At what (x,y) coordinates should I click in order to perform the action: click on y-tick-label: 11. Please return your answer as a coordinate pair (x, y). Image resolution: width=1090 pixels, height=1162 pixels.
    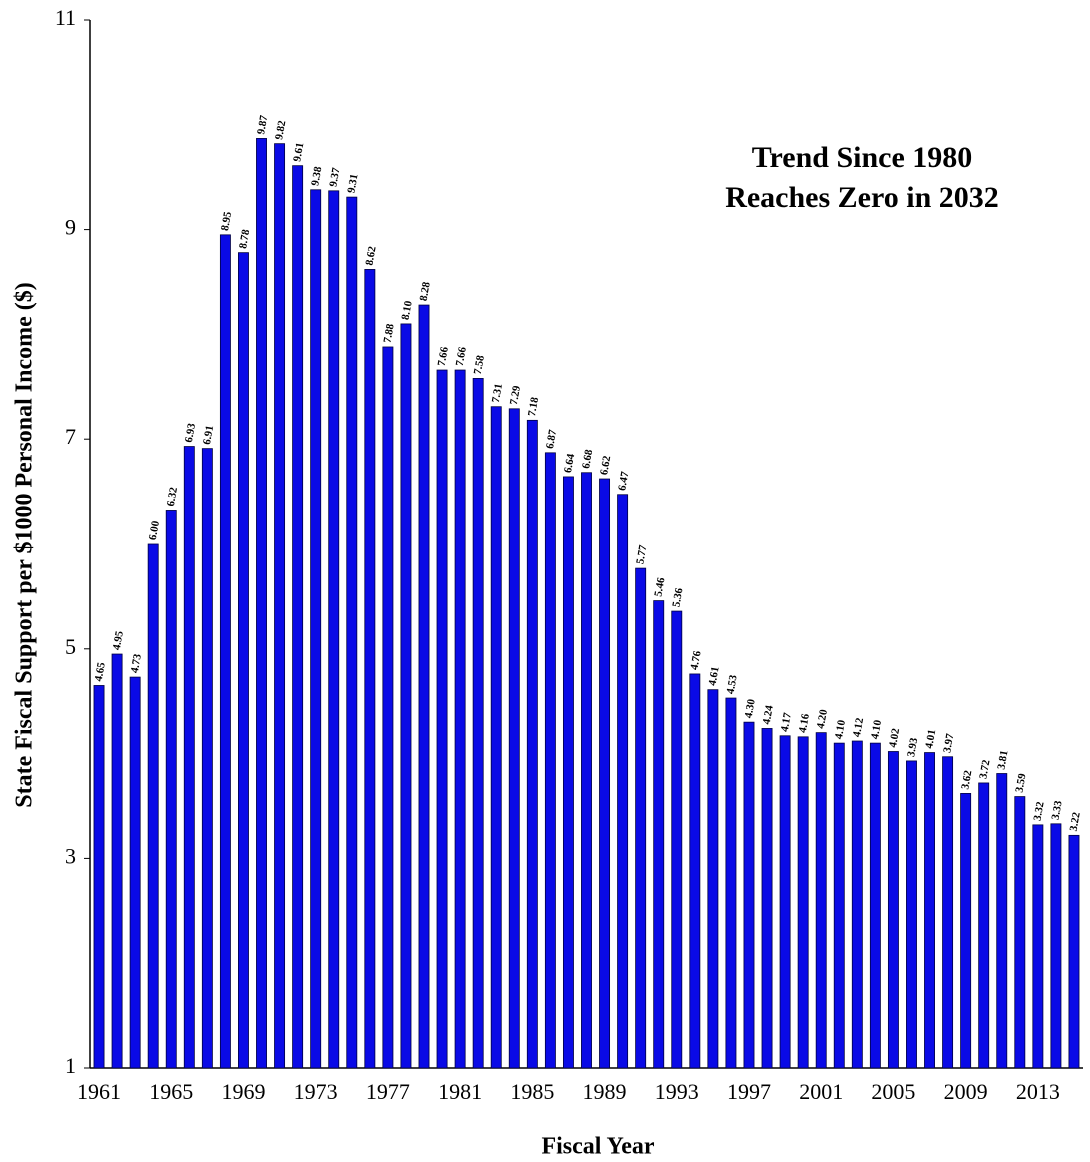
    Looking at the image, I should click on (65, 17).